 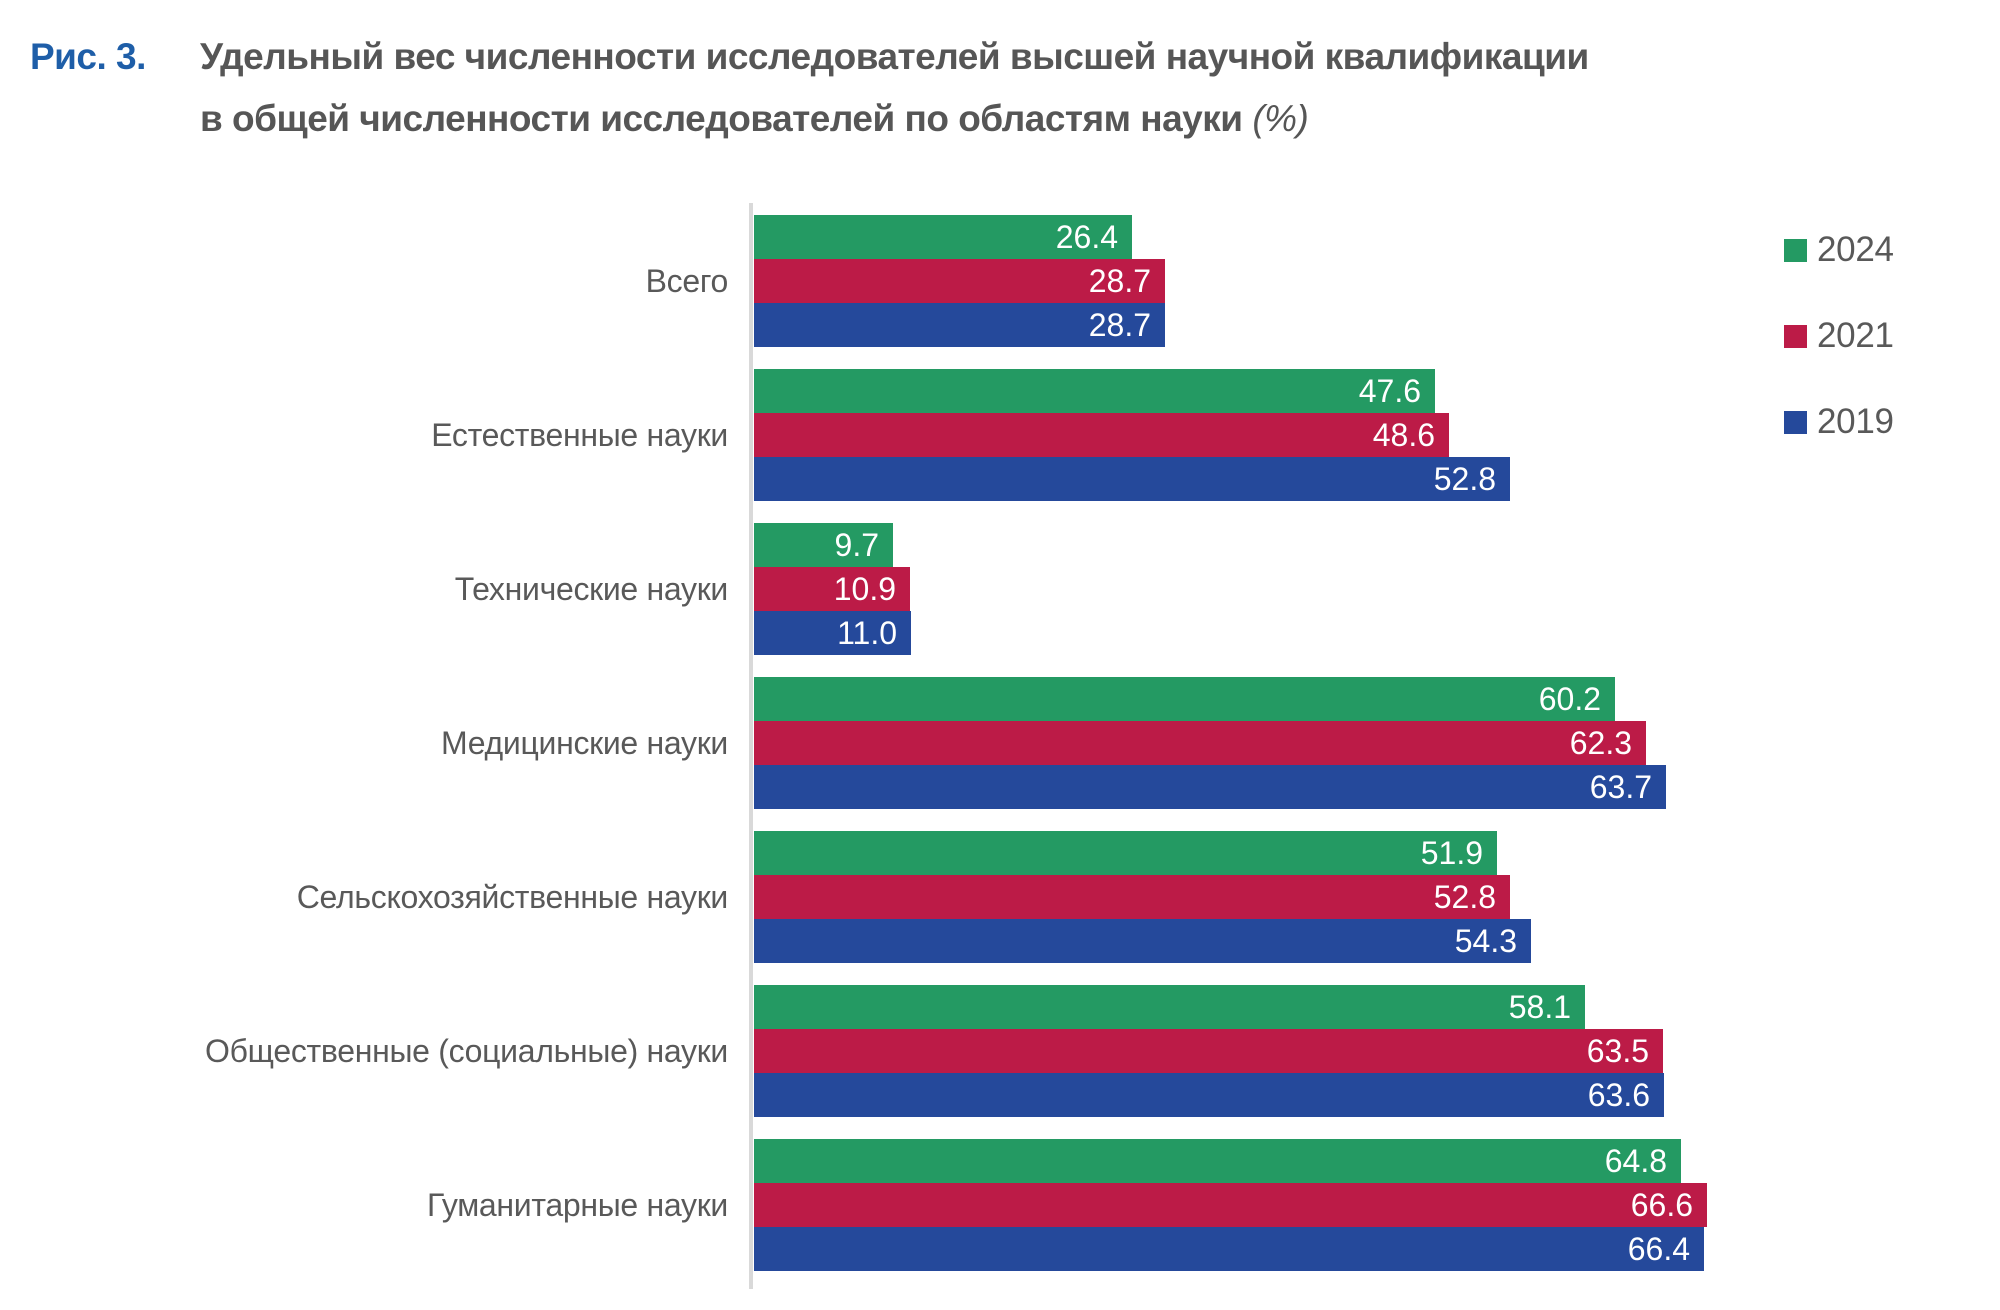 I want to click on bar-value-label: 26.4, so click(x=1086, y=236).